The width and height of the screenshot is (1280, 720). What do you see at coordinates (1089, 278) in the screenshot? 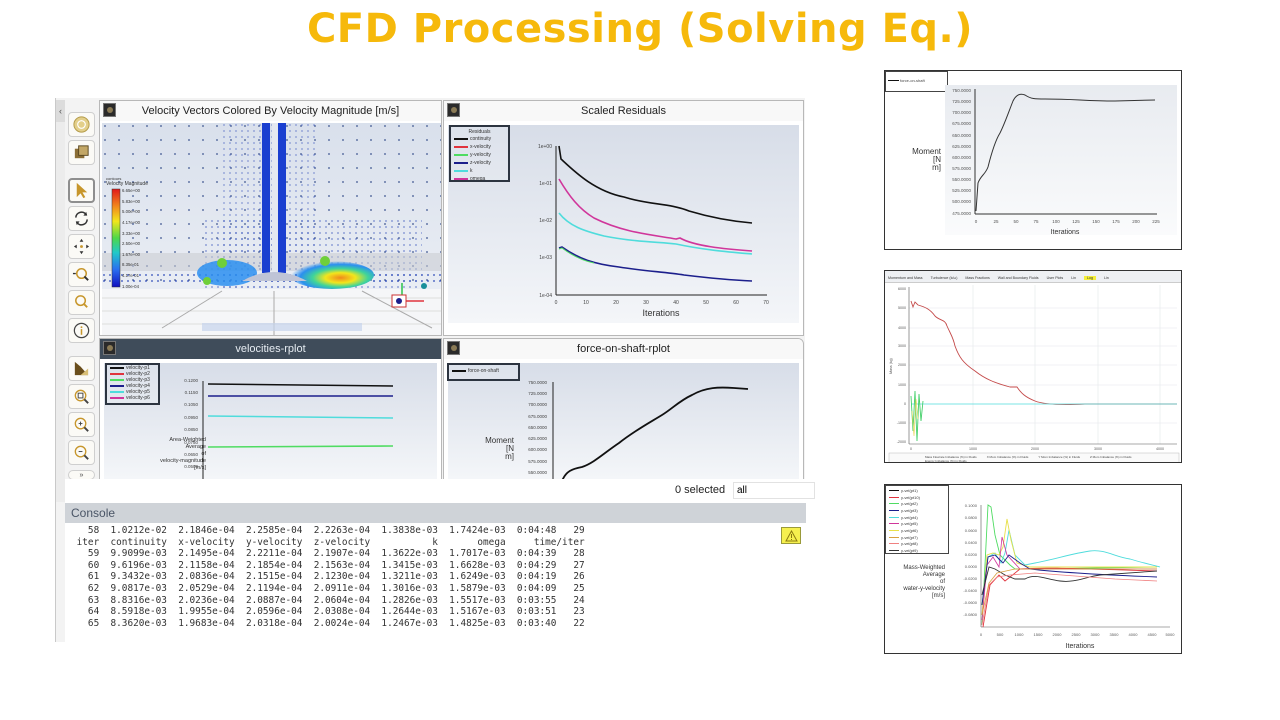
I see `monitor-tab-active: Log` at bounding box center [1089, 278].